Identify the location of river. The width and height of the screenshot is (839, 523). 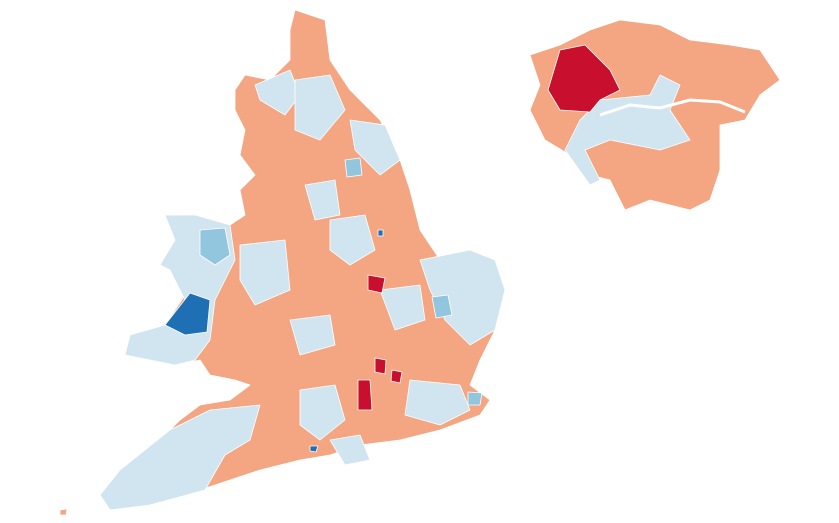
(672, 107).